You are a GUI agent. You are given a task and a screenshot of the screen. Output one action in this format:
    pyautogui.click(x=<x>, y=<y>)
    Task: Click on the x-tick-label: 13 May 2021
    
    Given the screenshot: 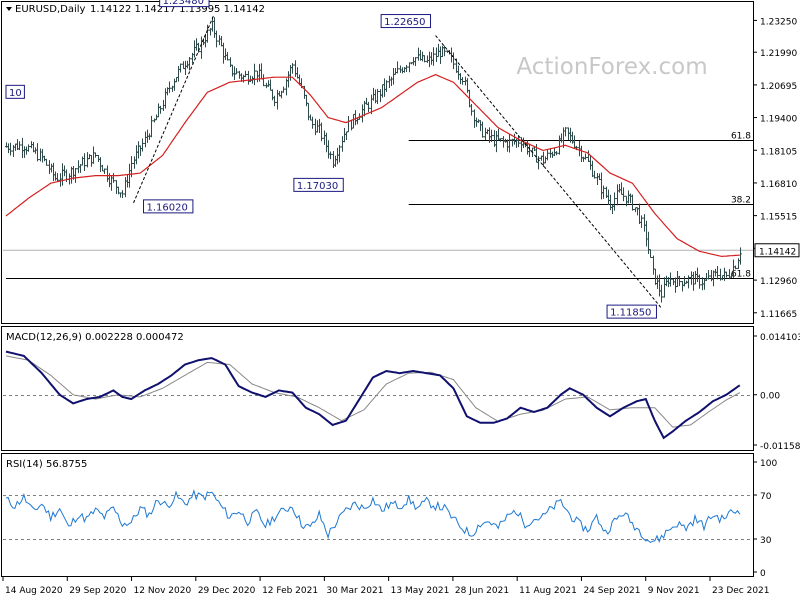 What is the action you would take?
    pyautogui.click(x=420, y=591)
    